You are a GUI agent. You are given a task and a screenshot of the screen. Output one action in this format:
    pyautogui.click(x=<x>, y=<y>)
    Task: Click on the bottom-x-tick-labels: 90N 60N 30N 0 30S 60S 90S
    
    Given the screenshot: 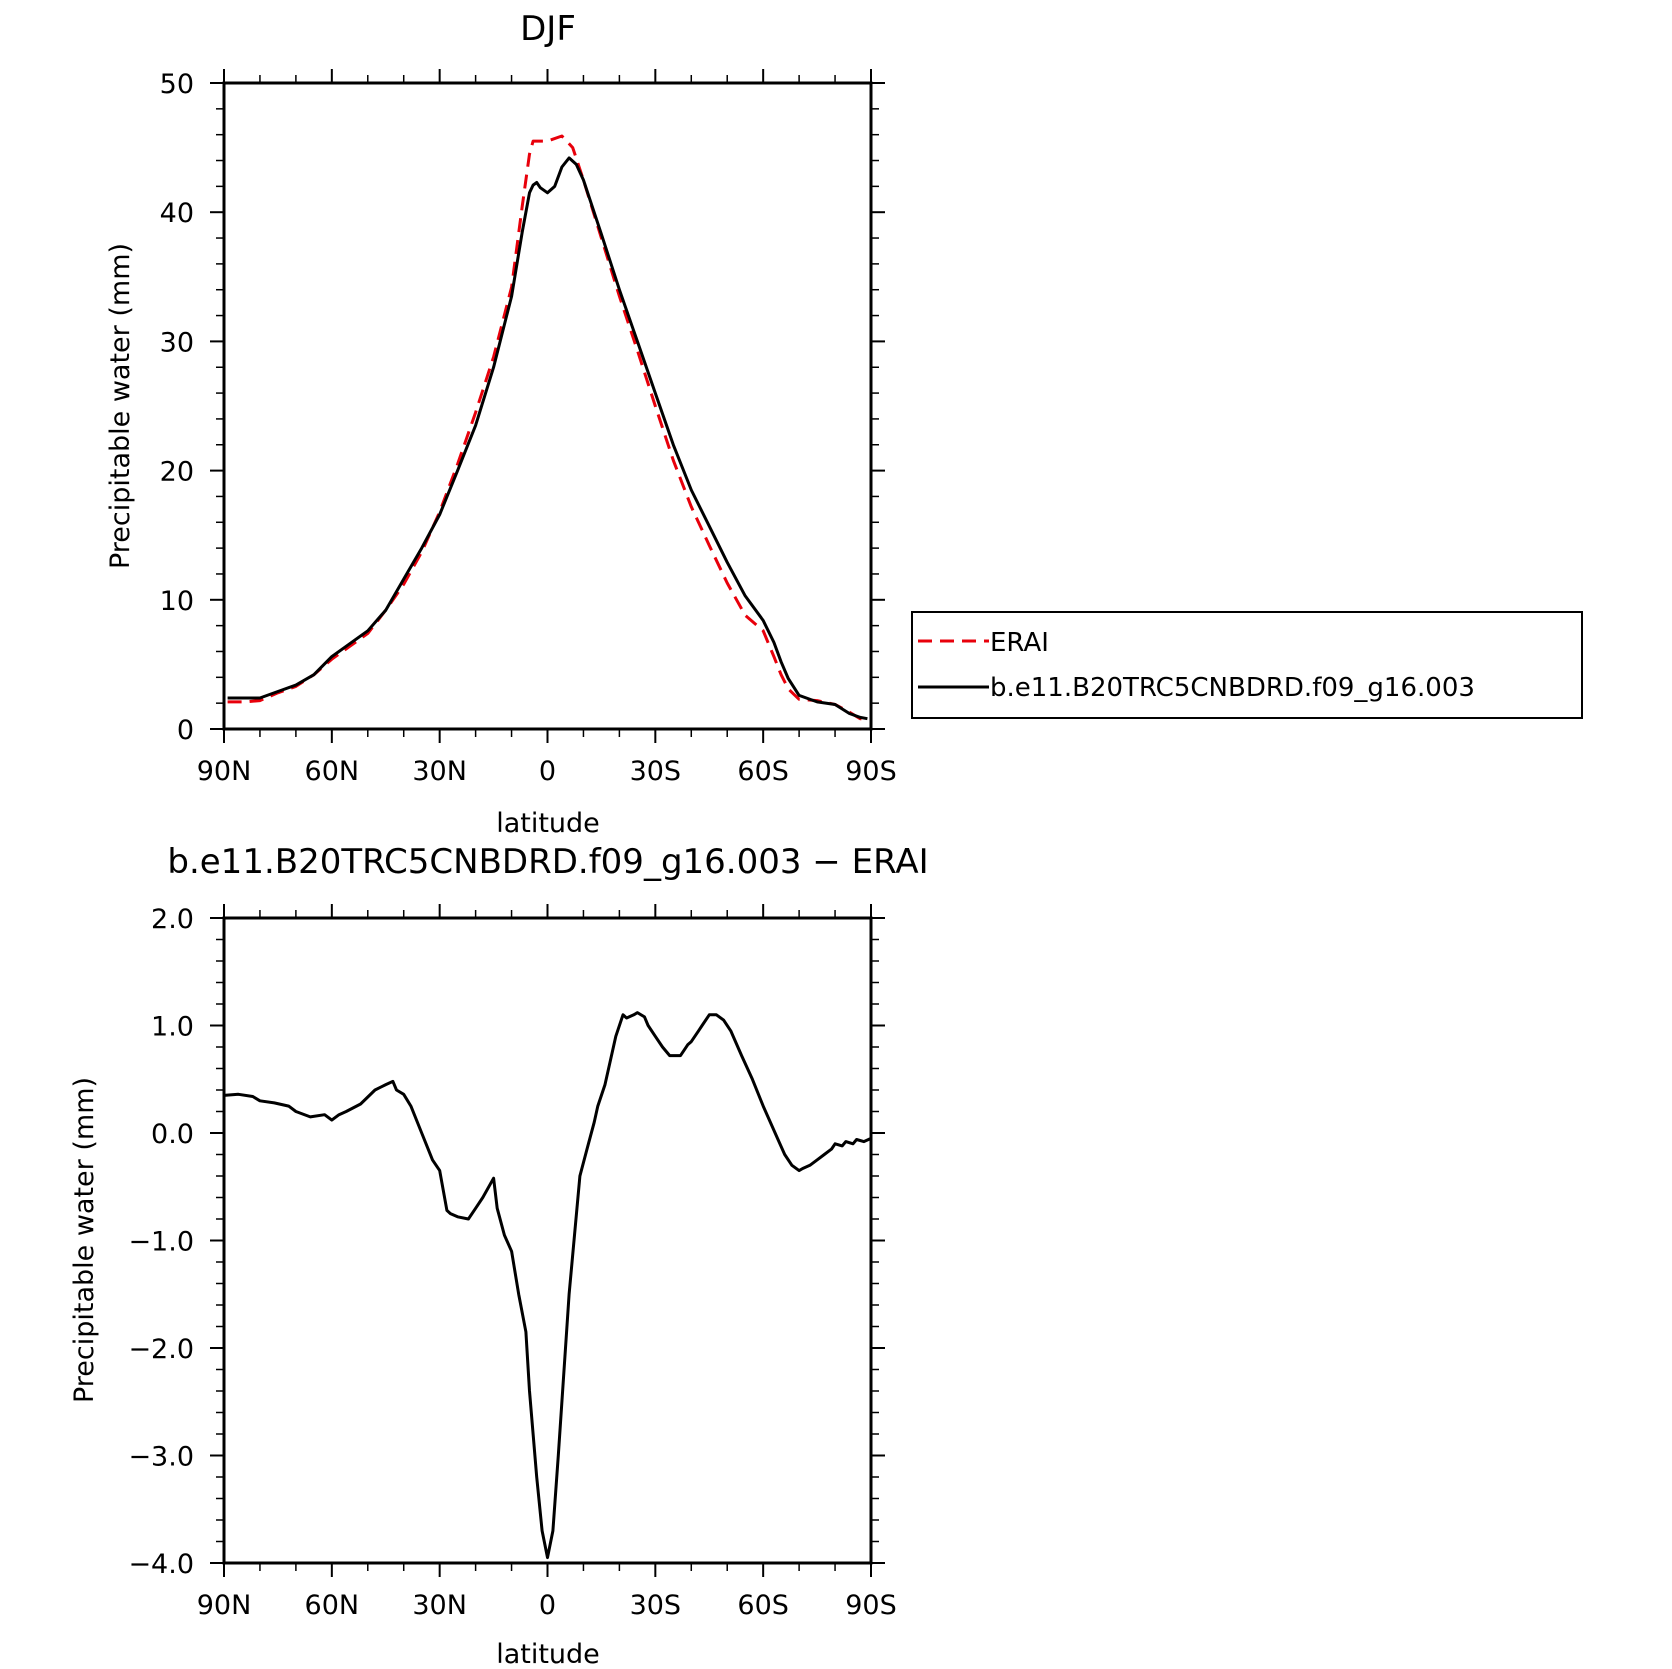 What is the action you would take?
    pyautogui.click(x=547, y=1605)
    